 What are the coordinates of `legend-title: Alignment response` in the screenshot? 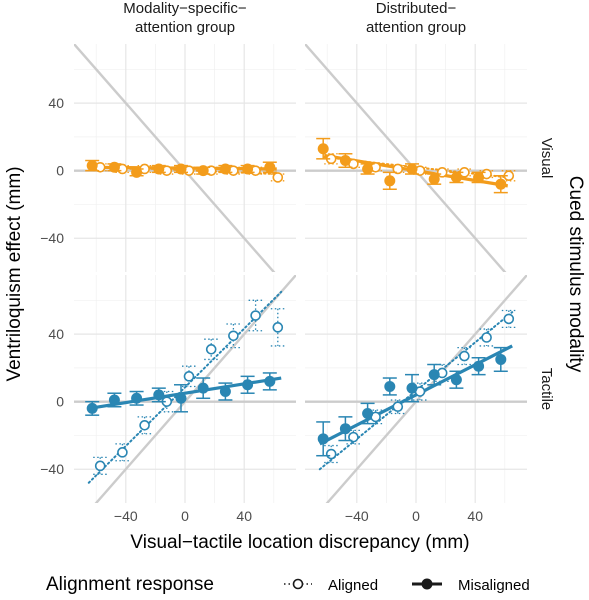 It's located at (130, 584).